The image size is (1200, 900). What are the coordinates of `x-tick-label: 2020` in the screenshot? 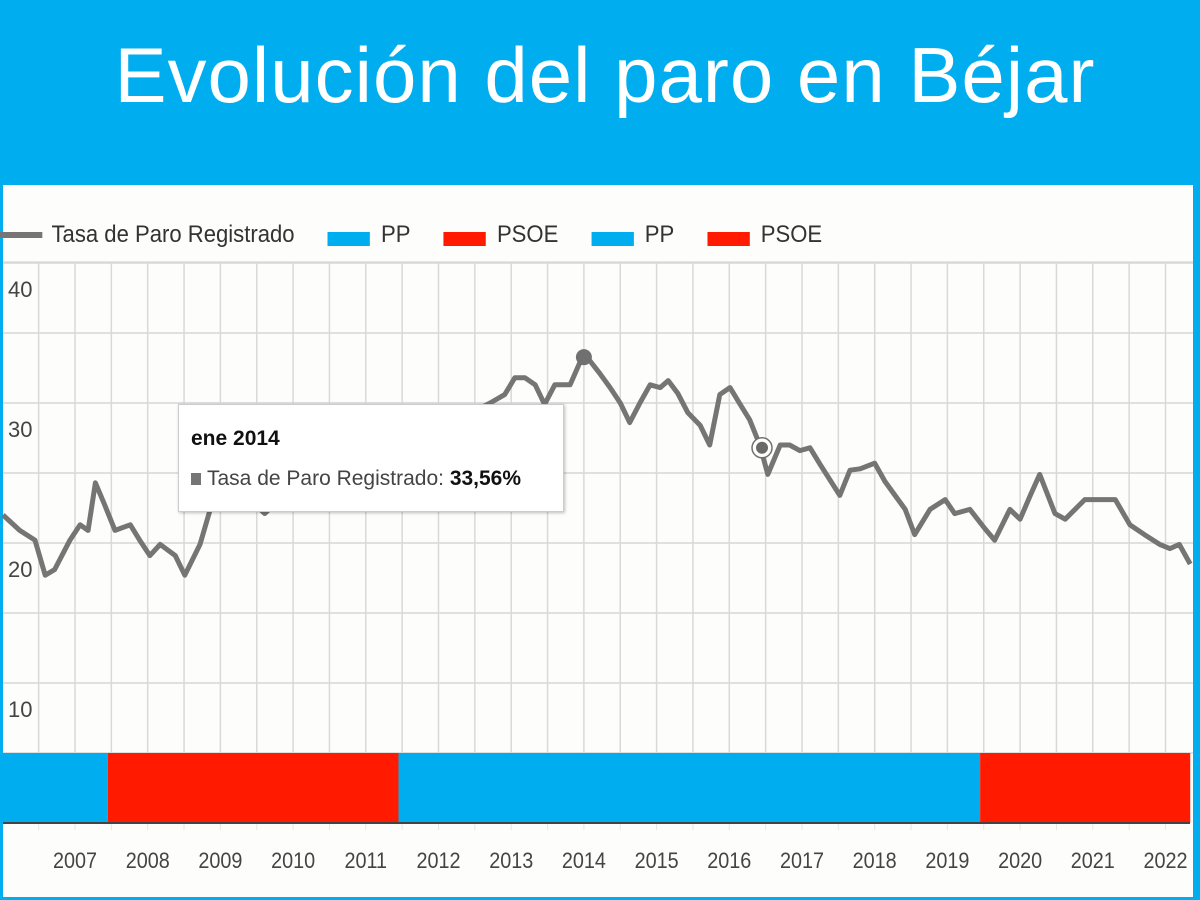 It's located at (1020, 861).